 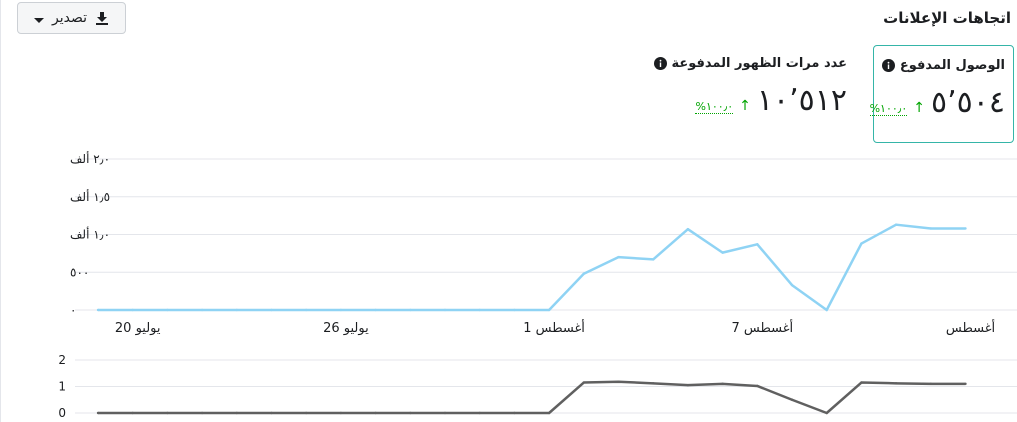 What do you see at coordinates (90, 158) in the screenshot?
I see `y-tick-label: ٢٫٠ ألف` at bounding box center [90, 158].